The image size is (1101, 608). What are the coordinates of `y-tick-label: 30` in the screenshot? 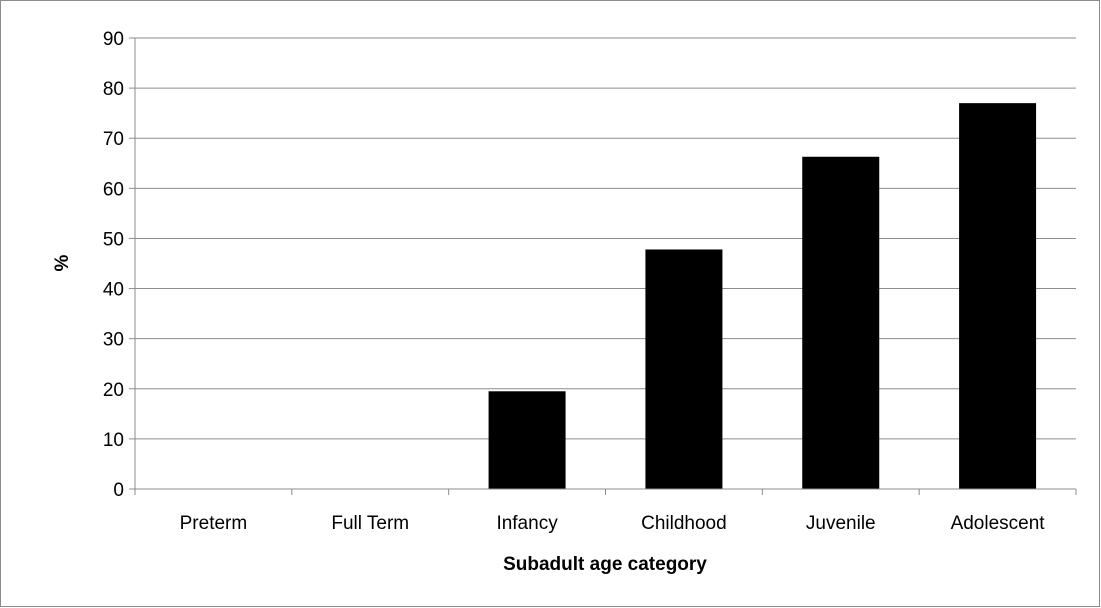 It's located at (113, 340).